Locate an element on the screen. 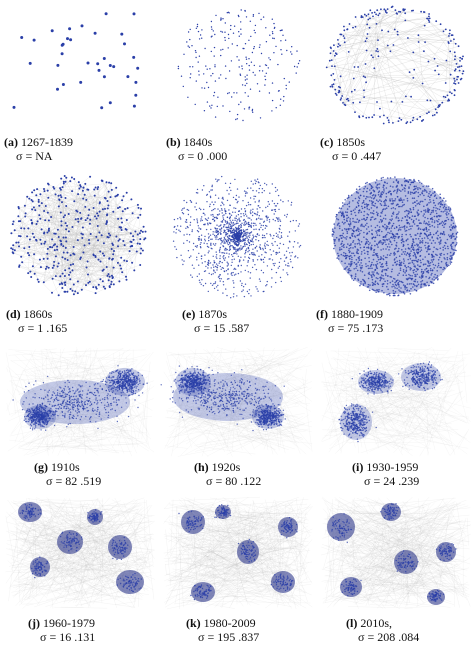 The width and height of the screenshot is (474, 647). panel-label: (e) is located at coordinates (189, 314).